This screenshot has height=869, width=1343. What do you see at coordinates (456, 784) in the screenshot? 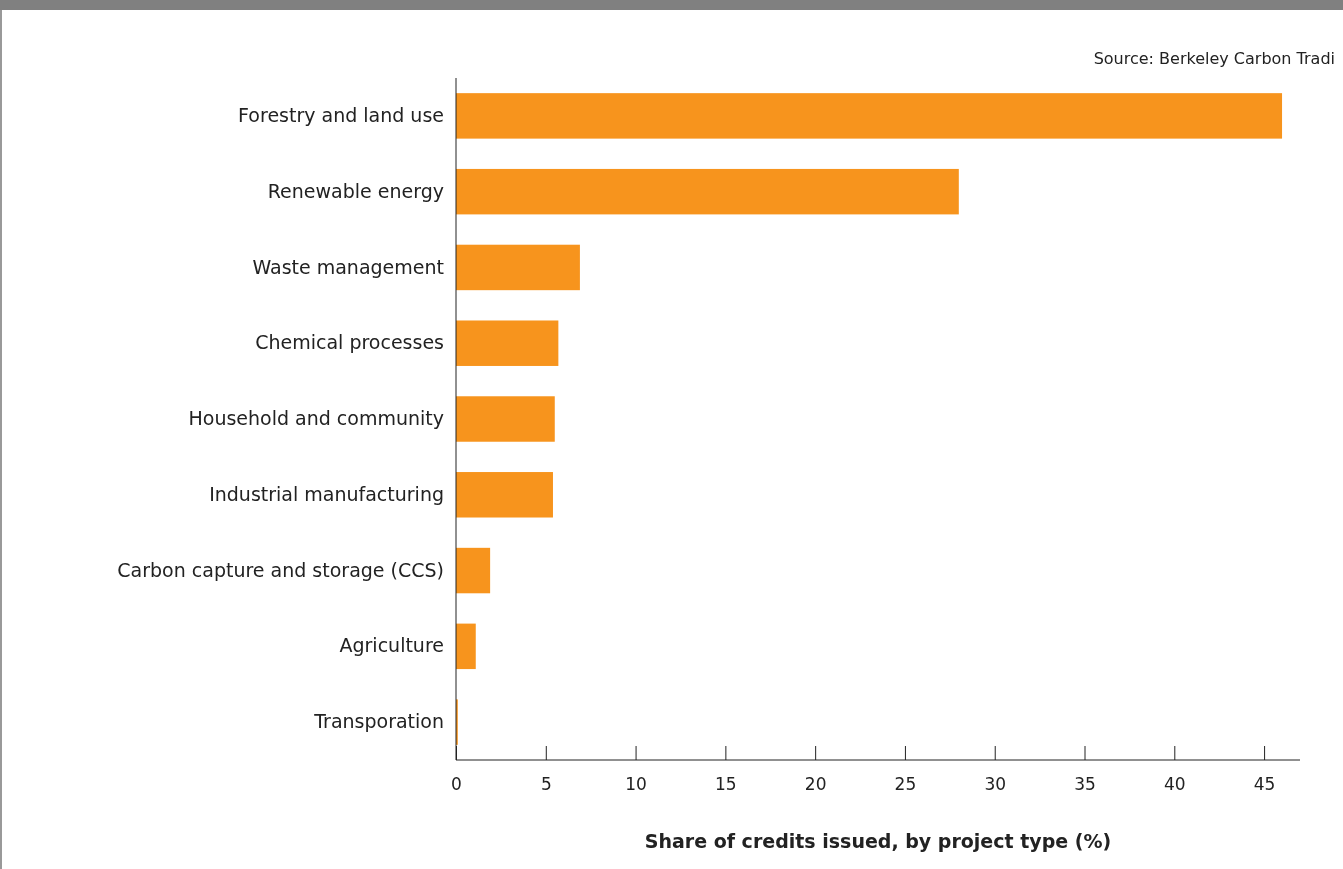
I see `x-tick-label: 0` at bounding box center [456, 784].